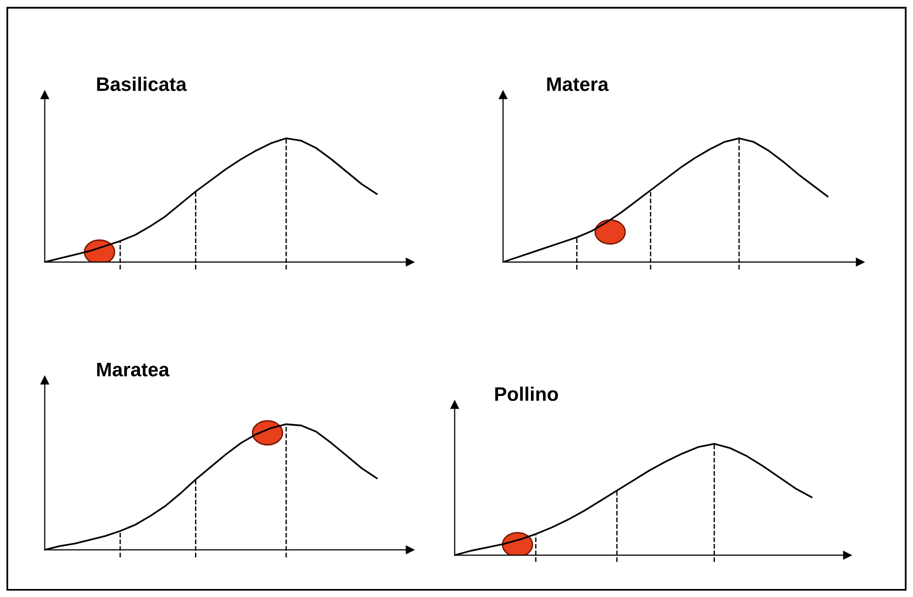 Image resolution: width=913 pixels, height=597 pixels. Describe the element at coordinates (578, 85) in the screenshot. I see `chart-title: Matera` at that location.